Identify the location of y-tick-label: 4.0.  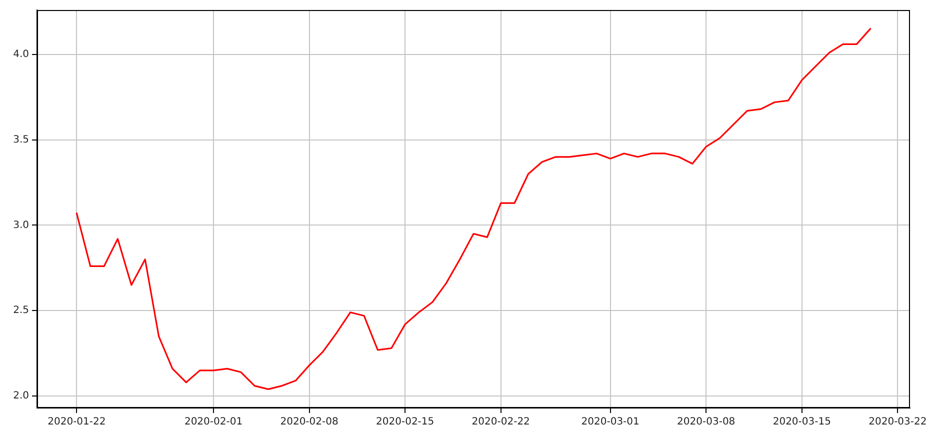
(21, 54).